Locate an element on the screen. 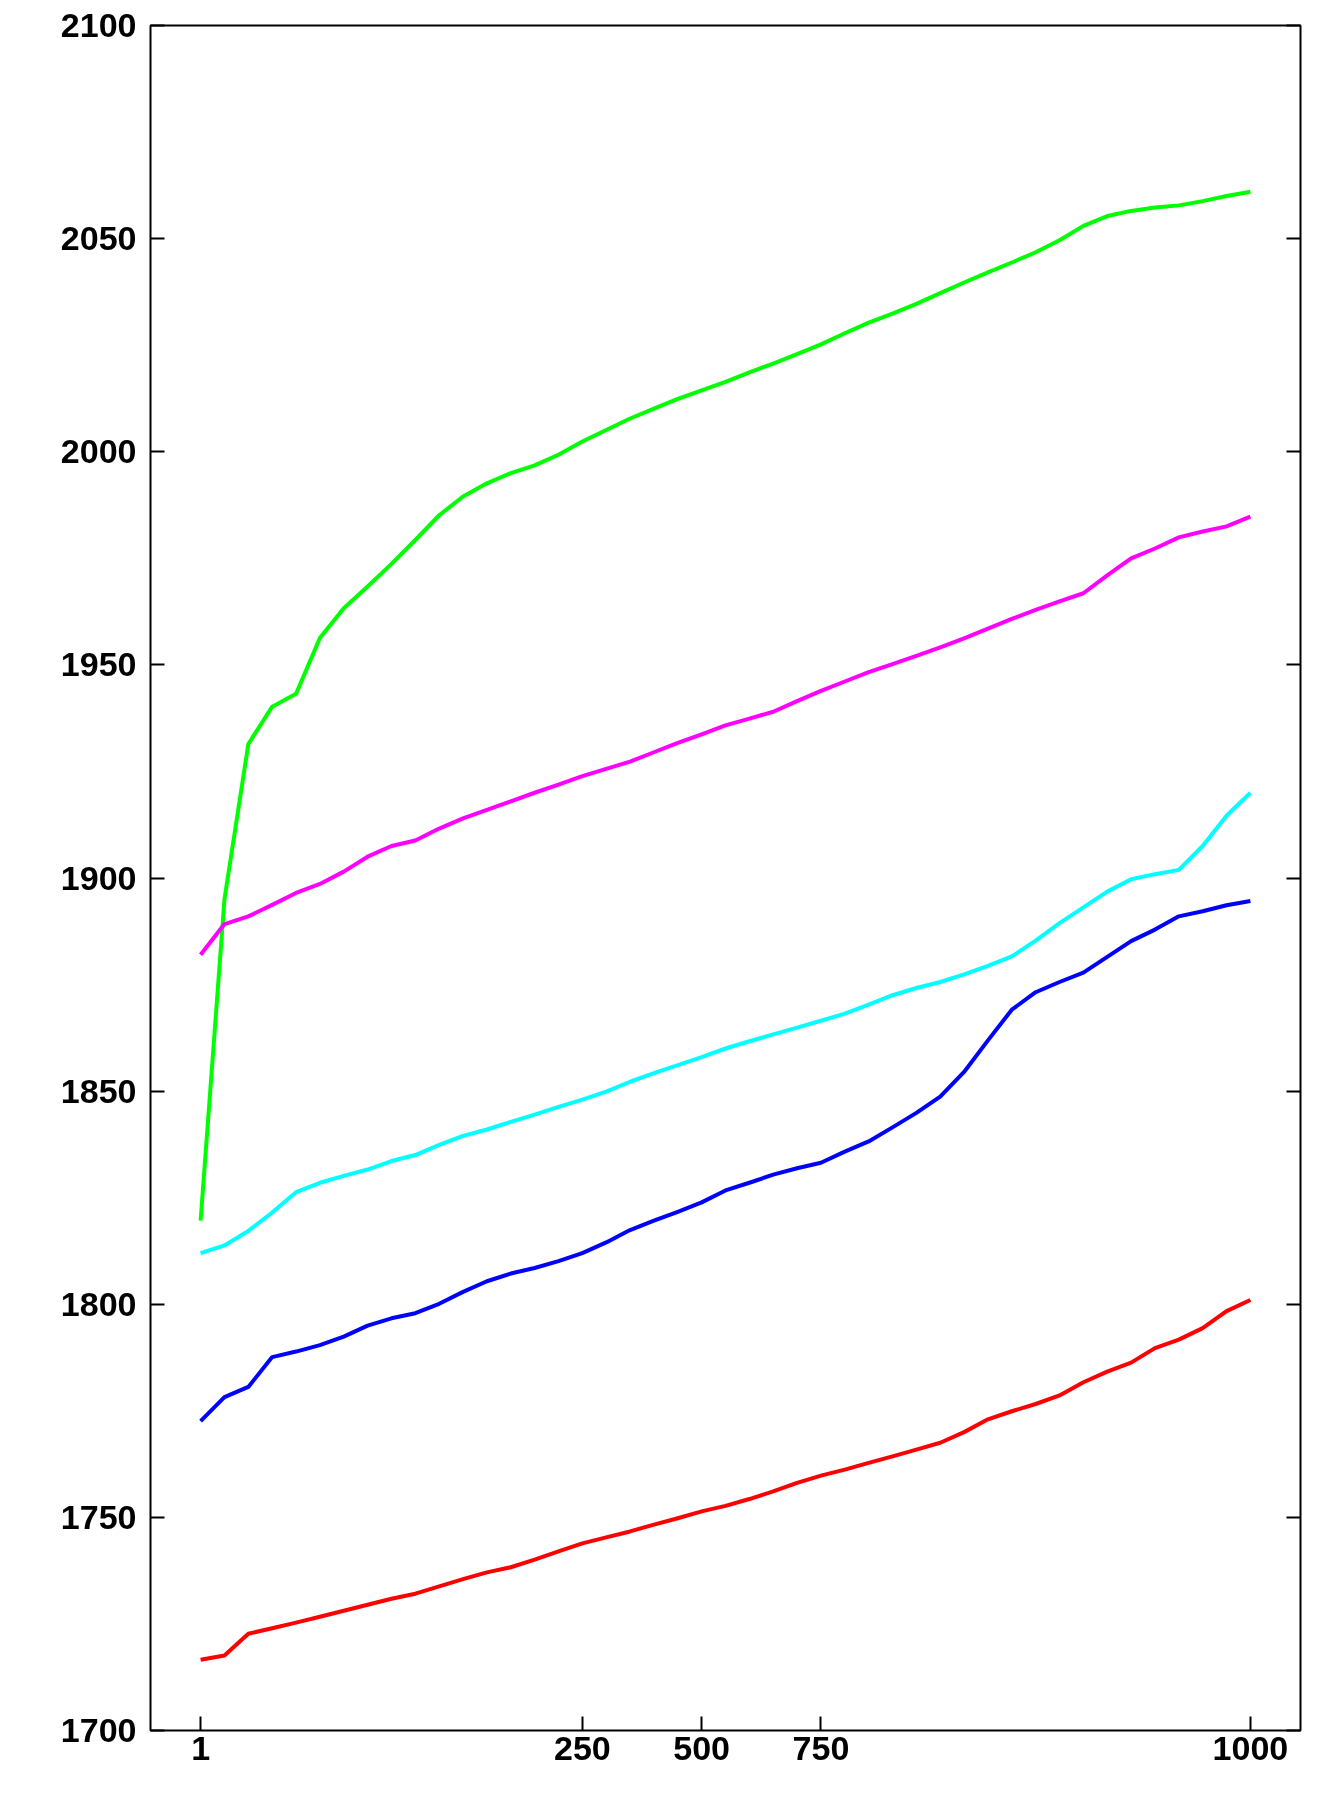 The height and width of the screenshot is (1810, 1327). y-tick-label: 2050 is located at coordinates (98, 238).